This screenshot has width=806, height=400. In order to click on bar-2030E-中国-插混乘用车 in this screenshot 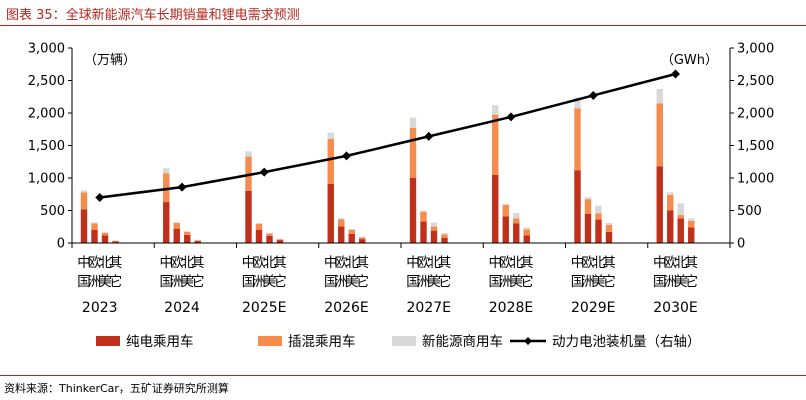, I will do `click(659, 135)`.